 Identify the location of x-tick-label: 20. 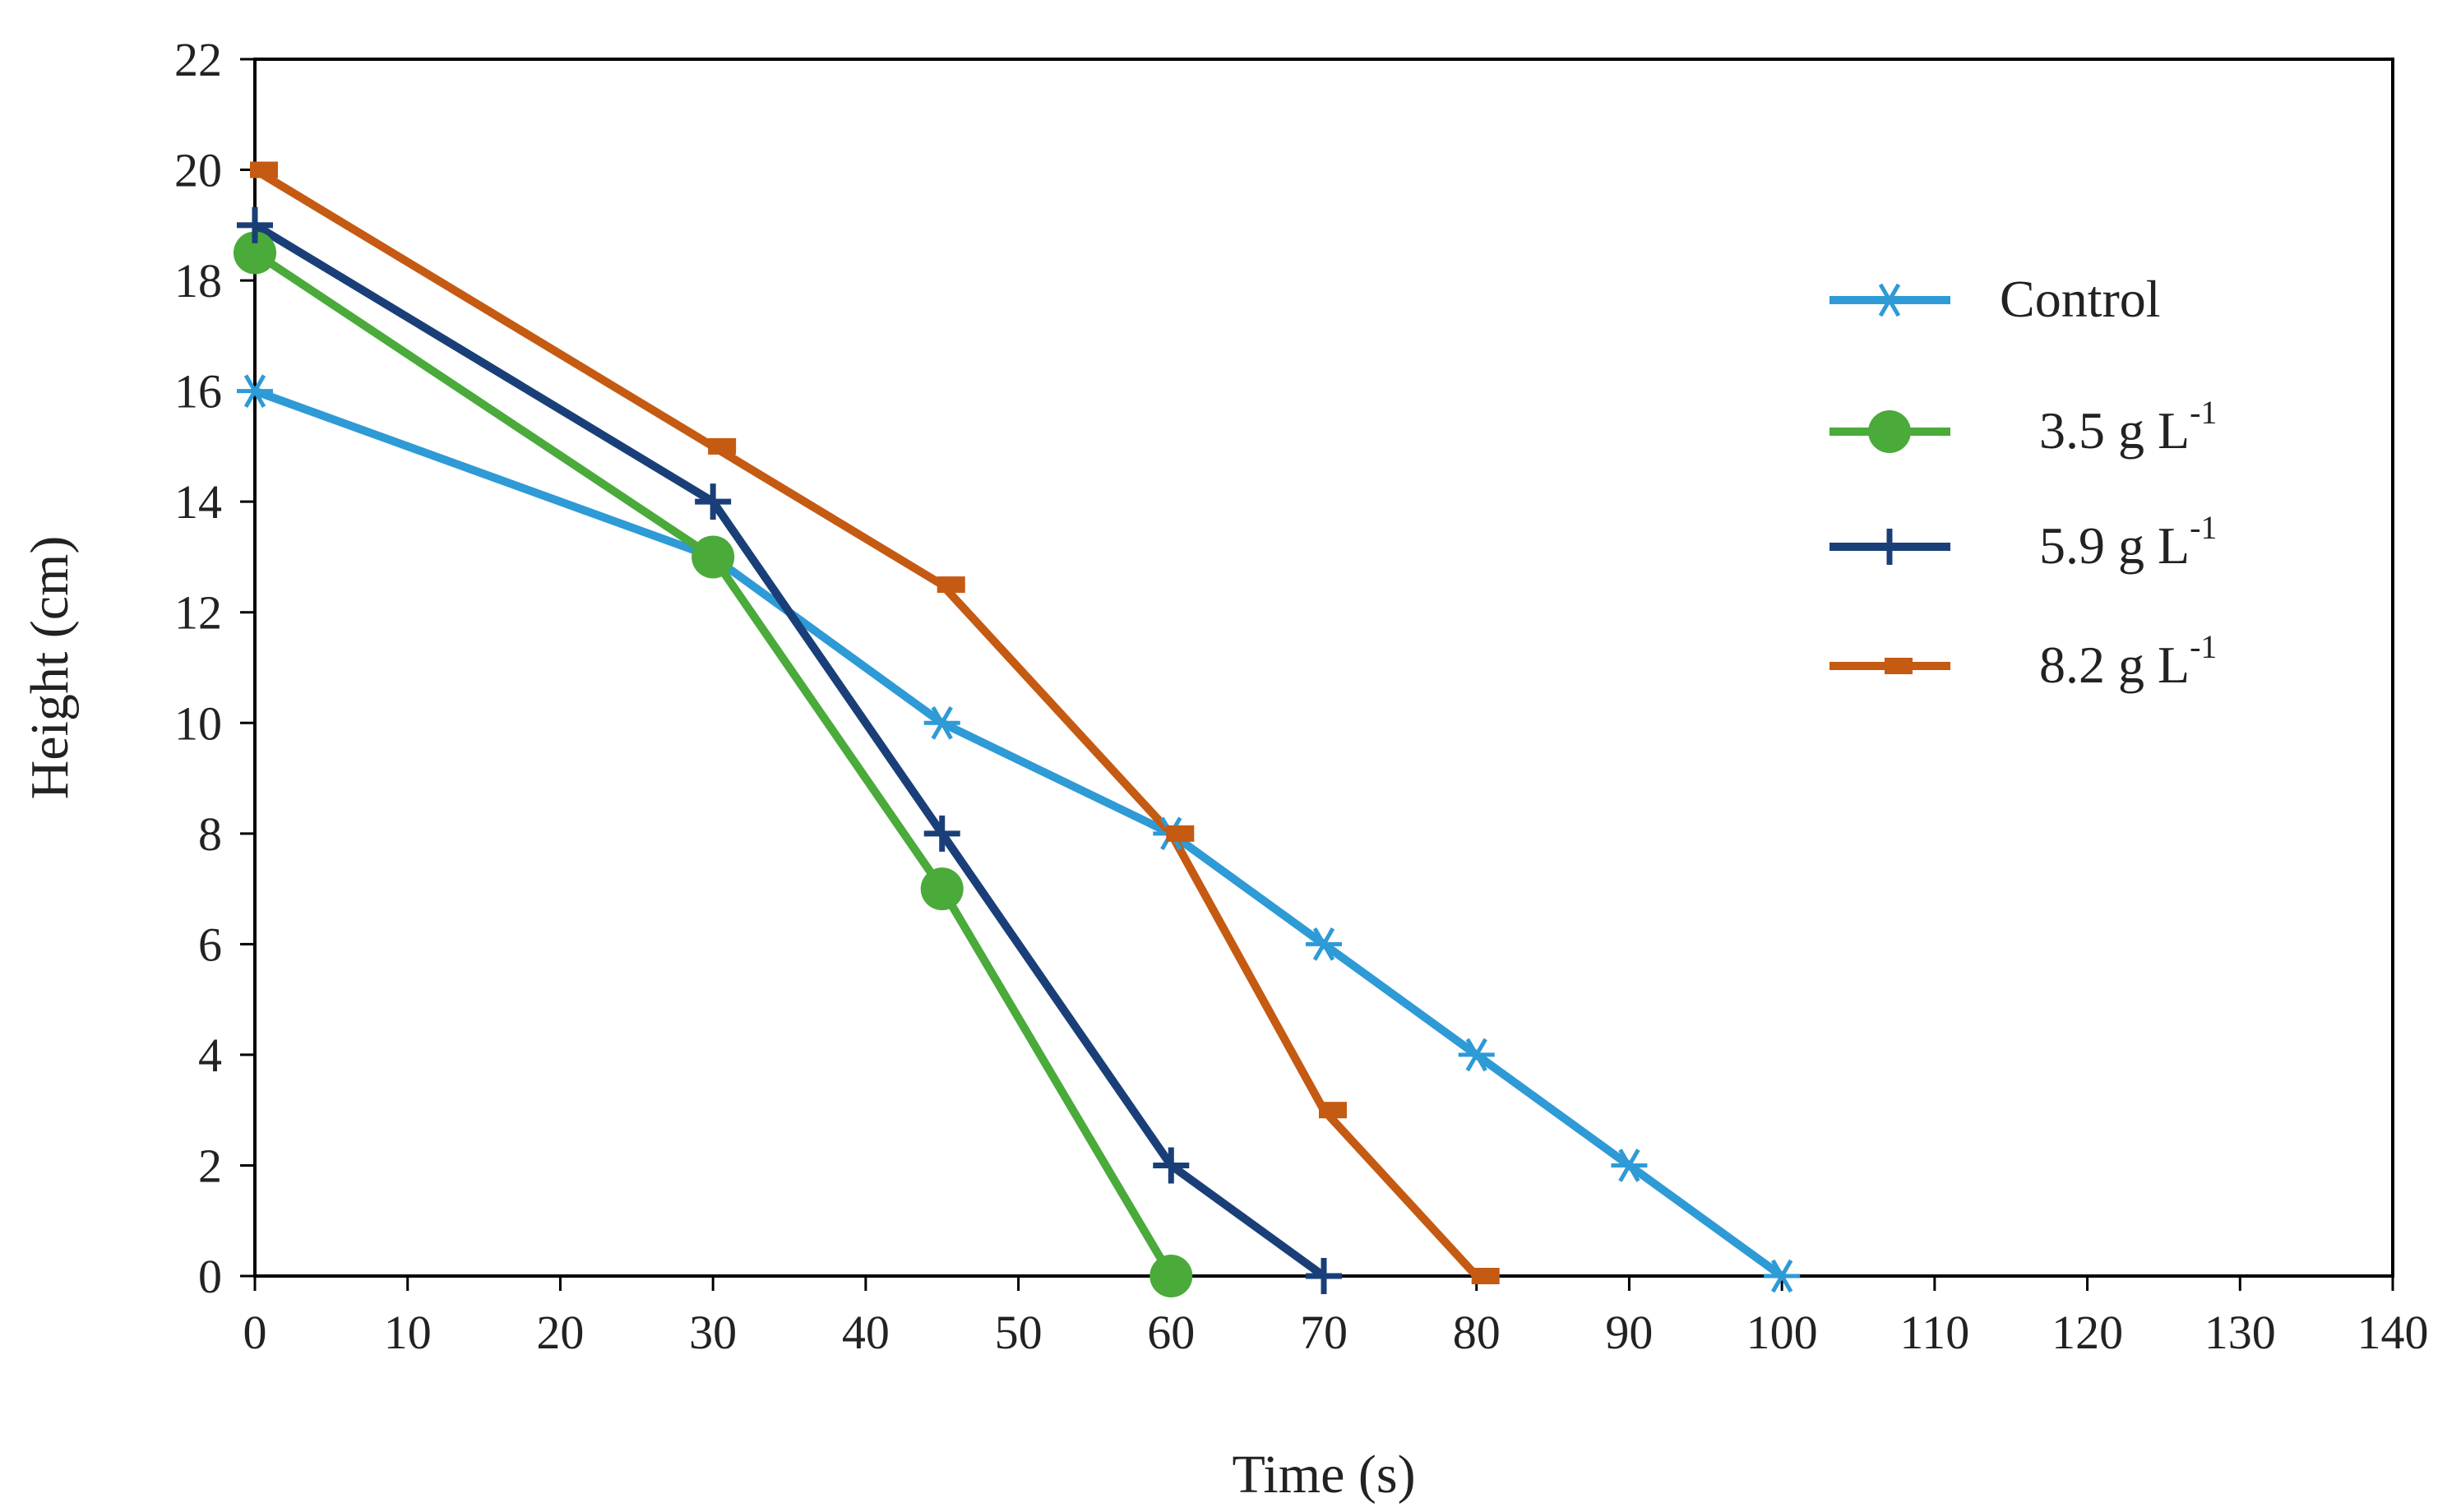
(560, 1332).